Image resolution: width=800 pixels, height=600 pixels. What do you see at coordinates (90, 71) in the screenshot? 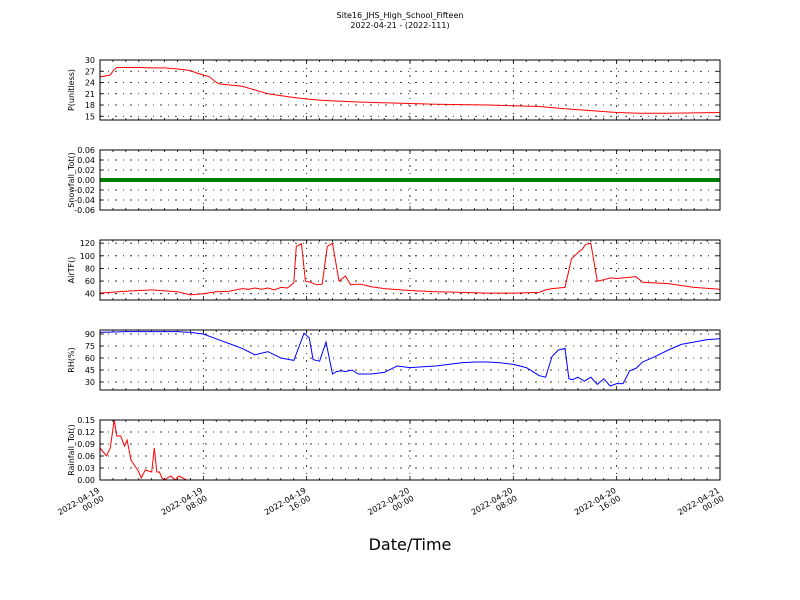
I see `y-tick-label: 27` at bounding box center [90, 71].